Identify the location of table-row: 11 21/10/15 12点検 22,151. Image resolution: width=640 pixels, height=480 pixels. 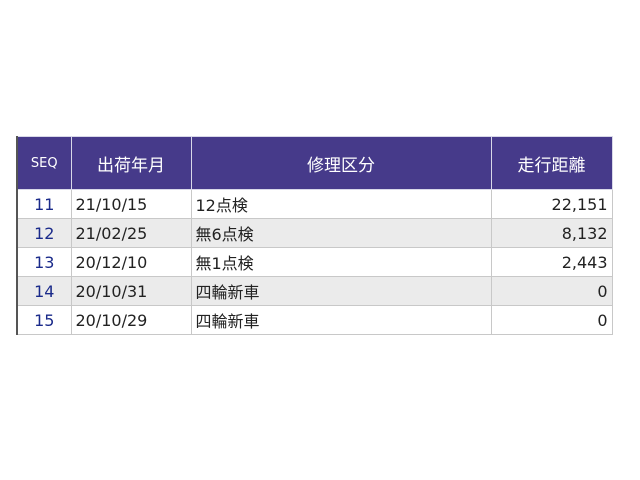
(314, 204).